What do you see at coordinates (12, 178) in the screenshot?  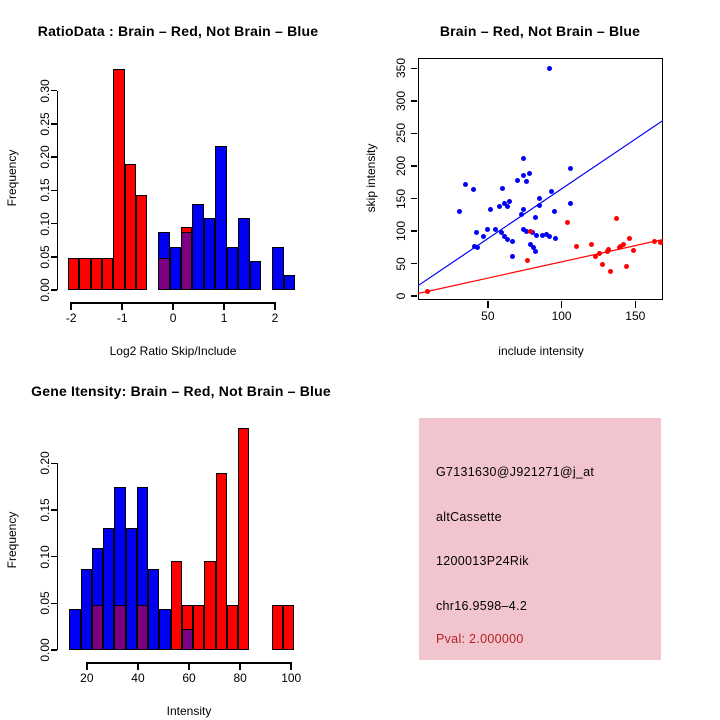 I see `ratio-hist-ylabel: Frequency` at bounding box center [12, 178].